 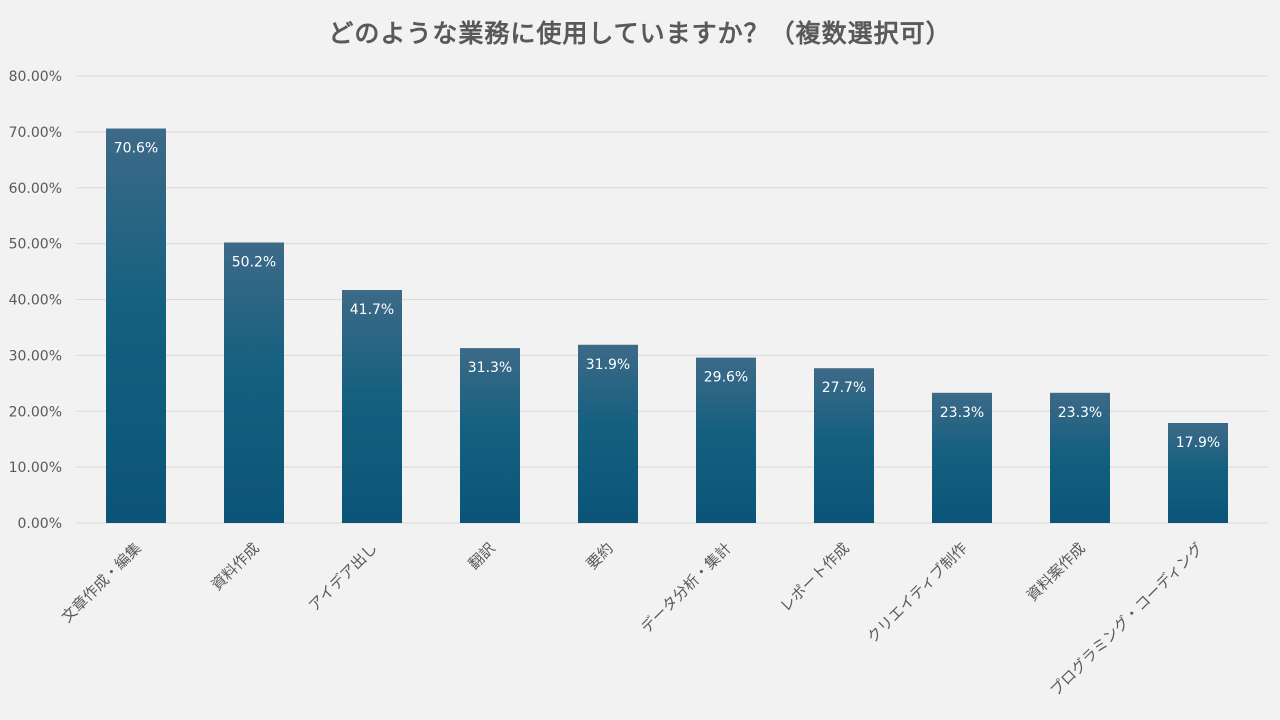 What do you see at coordinates (136, 149) in the screenshot?
I see `data-label: 70.6%` at bounding box center [136, 149].